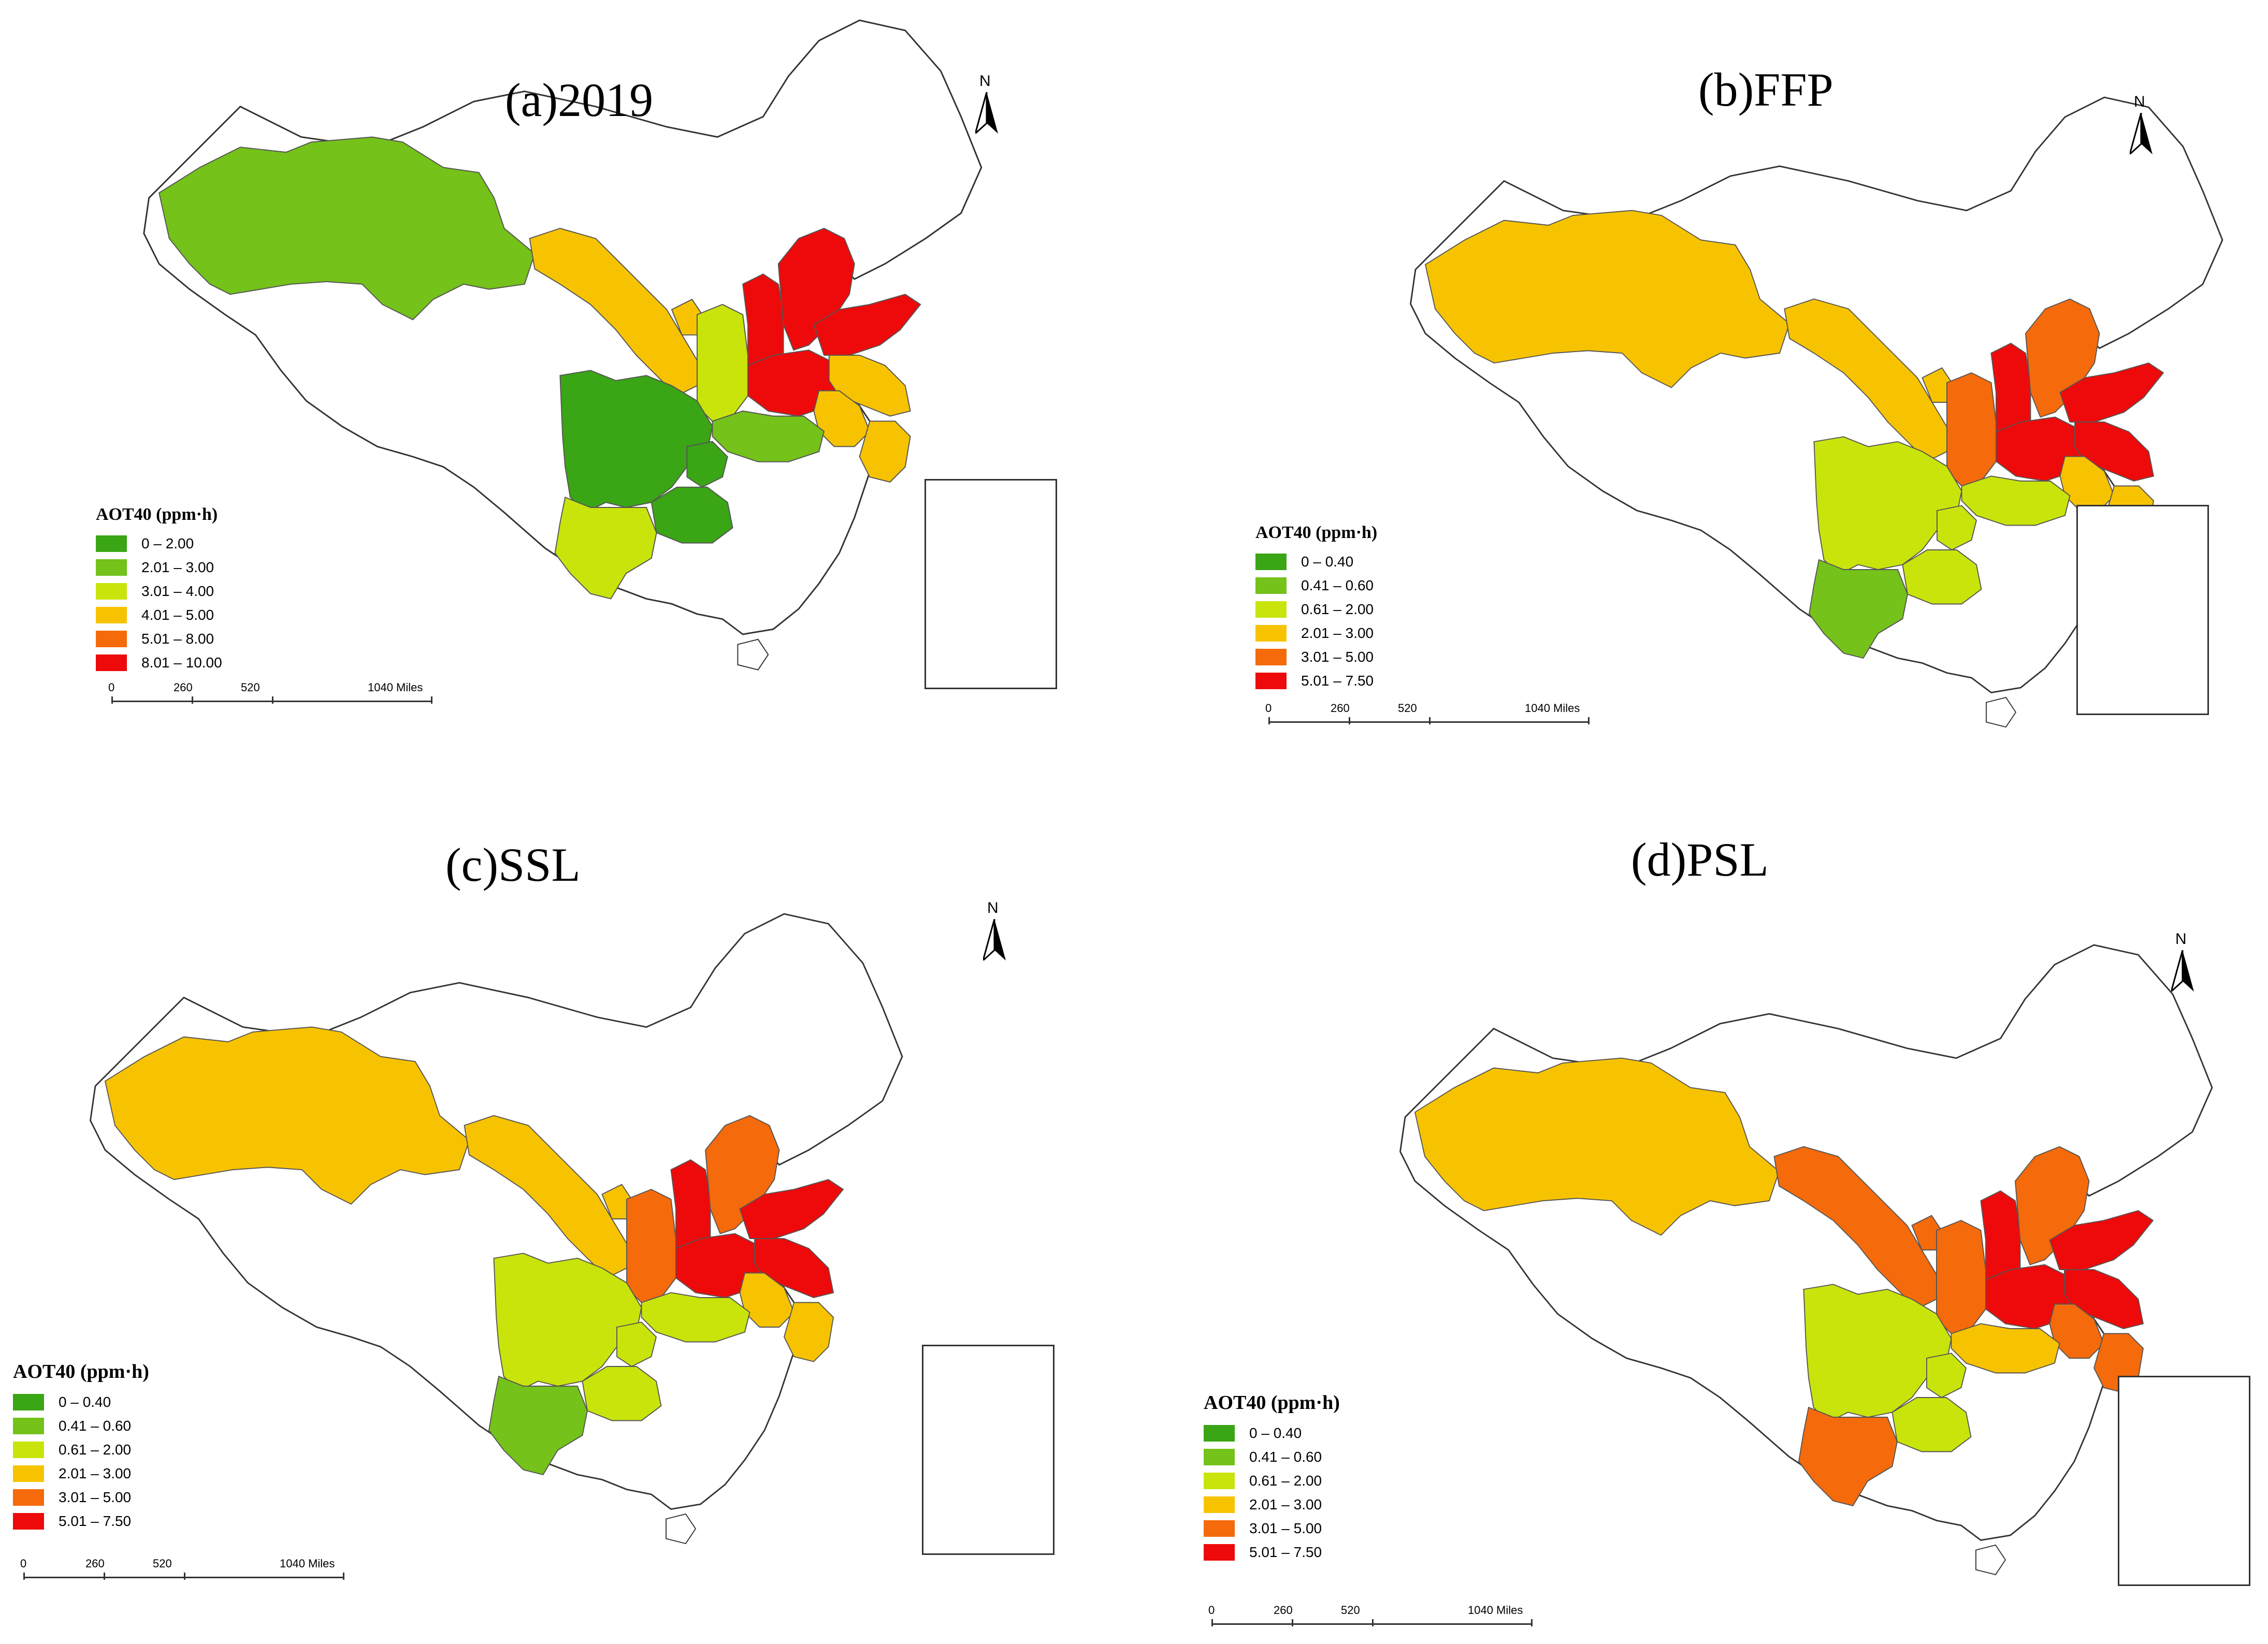 Image resolution: width=2268 pixels, height=1644 pixels. I want to click on legend-item: 8.01 – 10.00, so click(159, 663).